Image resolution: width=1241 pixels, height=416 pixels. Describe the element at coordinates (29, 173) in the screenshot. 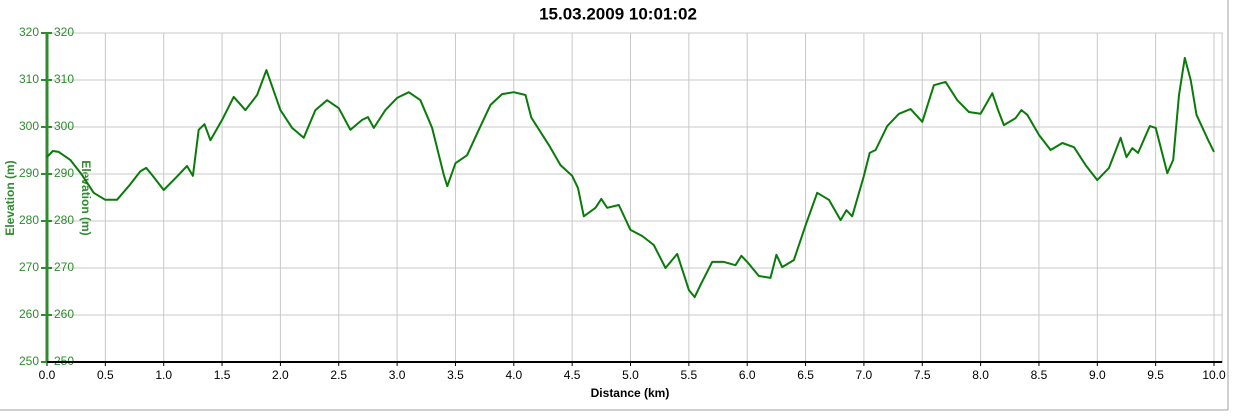

I see `y-tick-label: 290` at that location.